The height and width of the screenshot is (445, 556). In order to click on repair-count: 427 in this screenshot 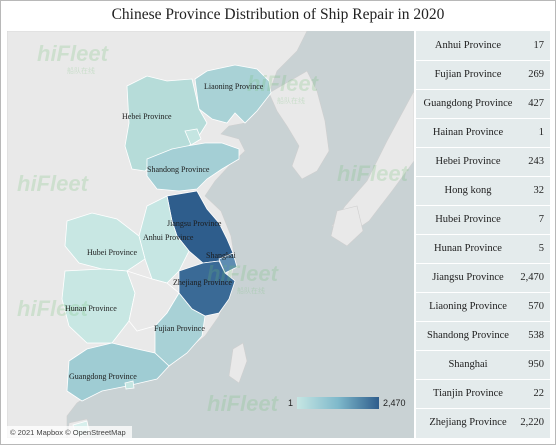, I will do `click(536, 103)`.